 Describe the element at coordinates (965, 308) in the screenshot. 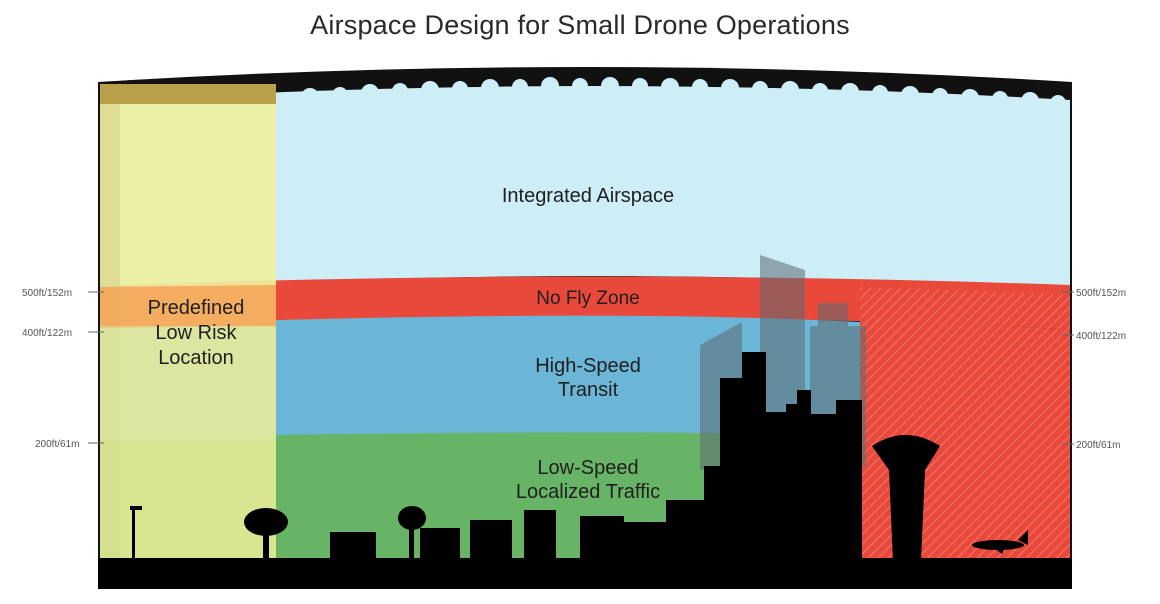

I see `no-fly-hatch-top` at that location.